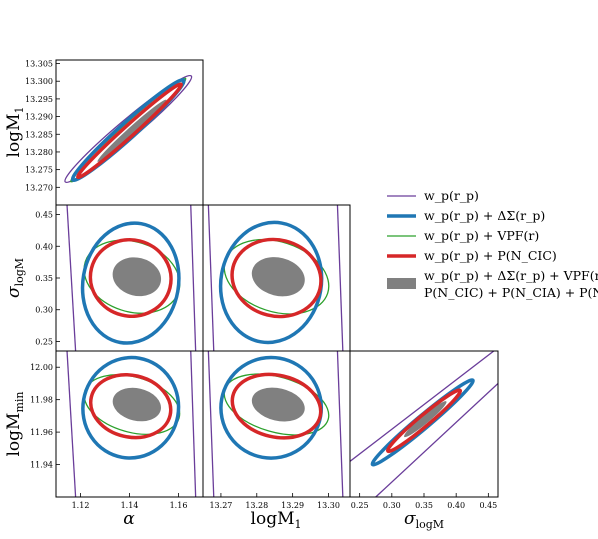 The image size is (598, 539). I want to click on y-tick-label-logM1-0: 13.270, so click(39, 187).